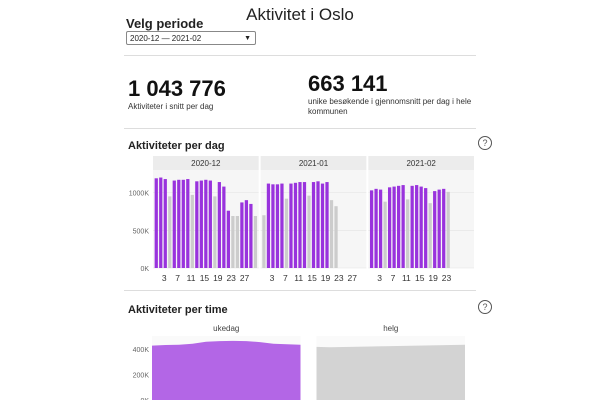  Describe the element at coordinates (144, 269) in the screenshot. I see `daily-y-tick-label: 0K` at that location.